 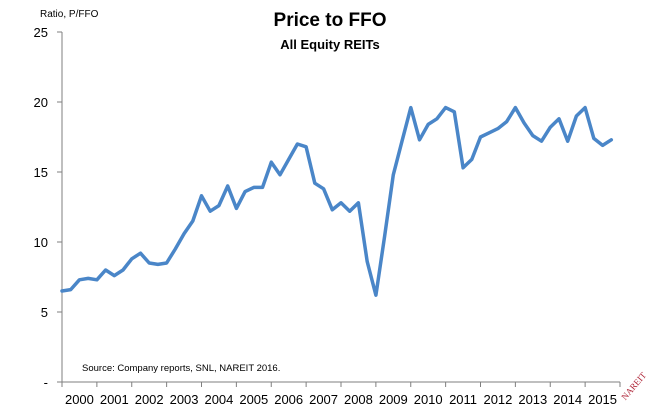 I want to click on x-tick-label: 2005, so click(x=253, y=399).